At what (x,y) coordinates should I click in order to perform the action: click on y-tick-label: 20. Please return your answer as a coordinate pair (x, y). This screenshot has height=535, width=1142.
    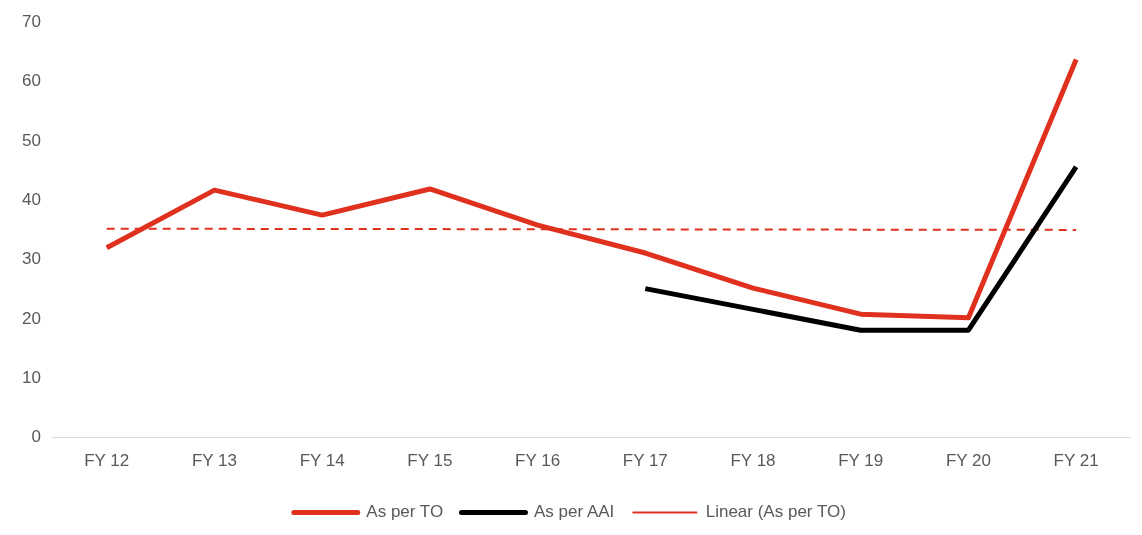
    Looking at the image, I should click on (31, 318).